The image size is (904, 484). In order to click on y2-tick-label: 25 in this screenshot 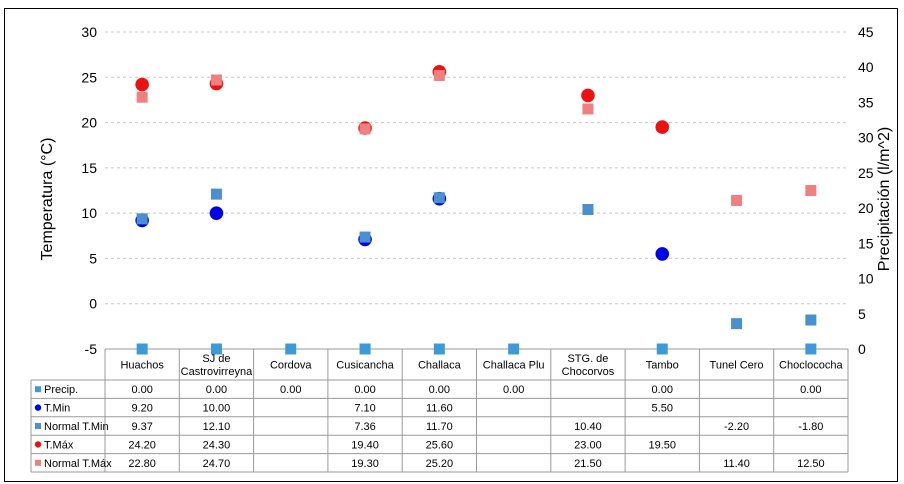, I will do `click(866, 173)`.